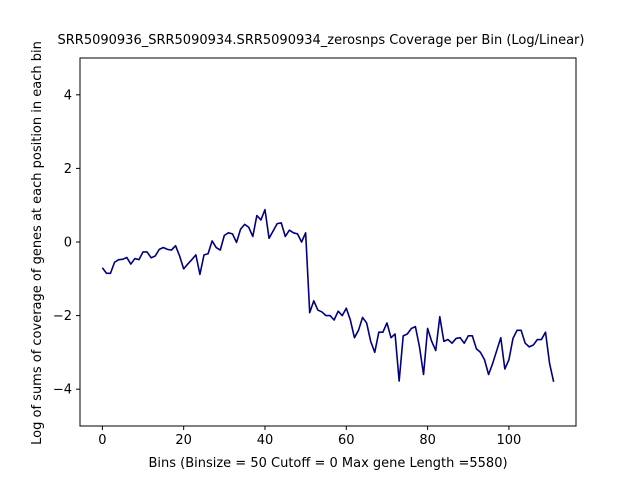 The height and width of the screenshot is (485, 640). Describe the element at coordinates (183, 440) in the screenshot. I see `x-tick-label: 20` at that location.